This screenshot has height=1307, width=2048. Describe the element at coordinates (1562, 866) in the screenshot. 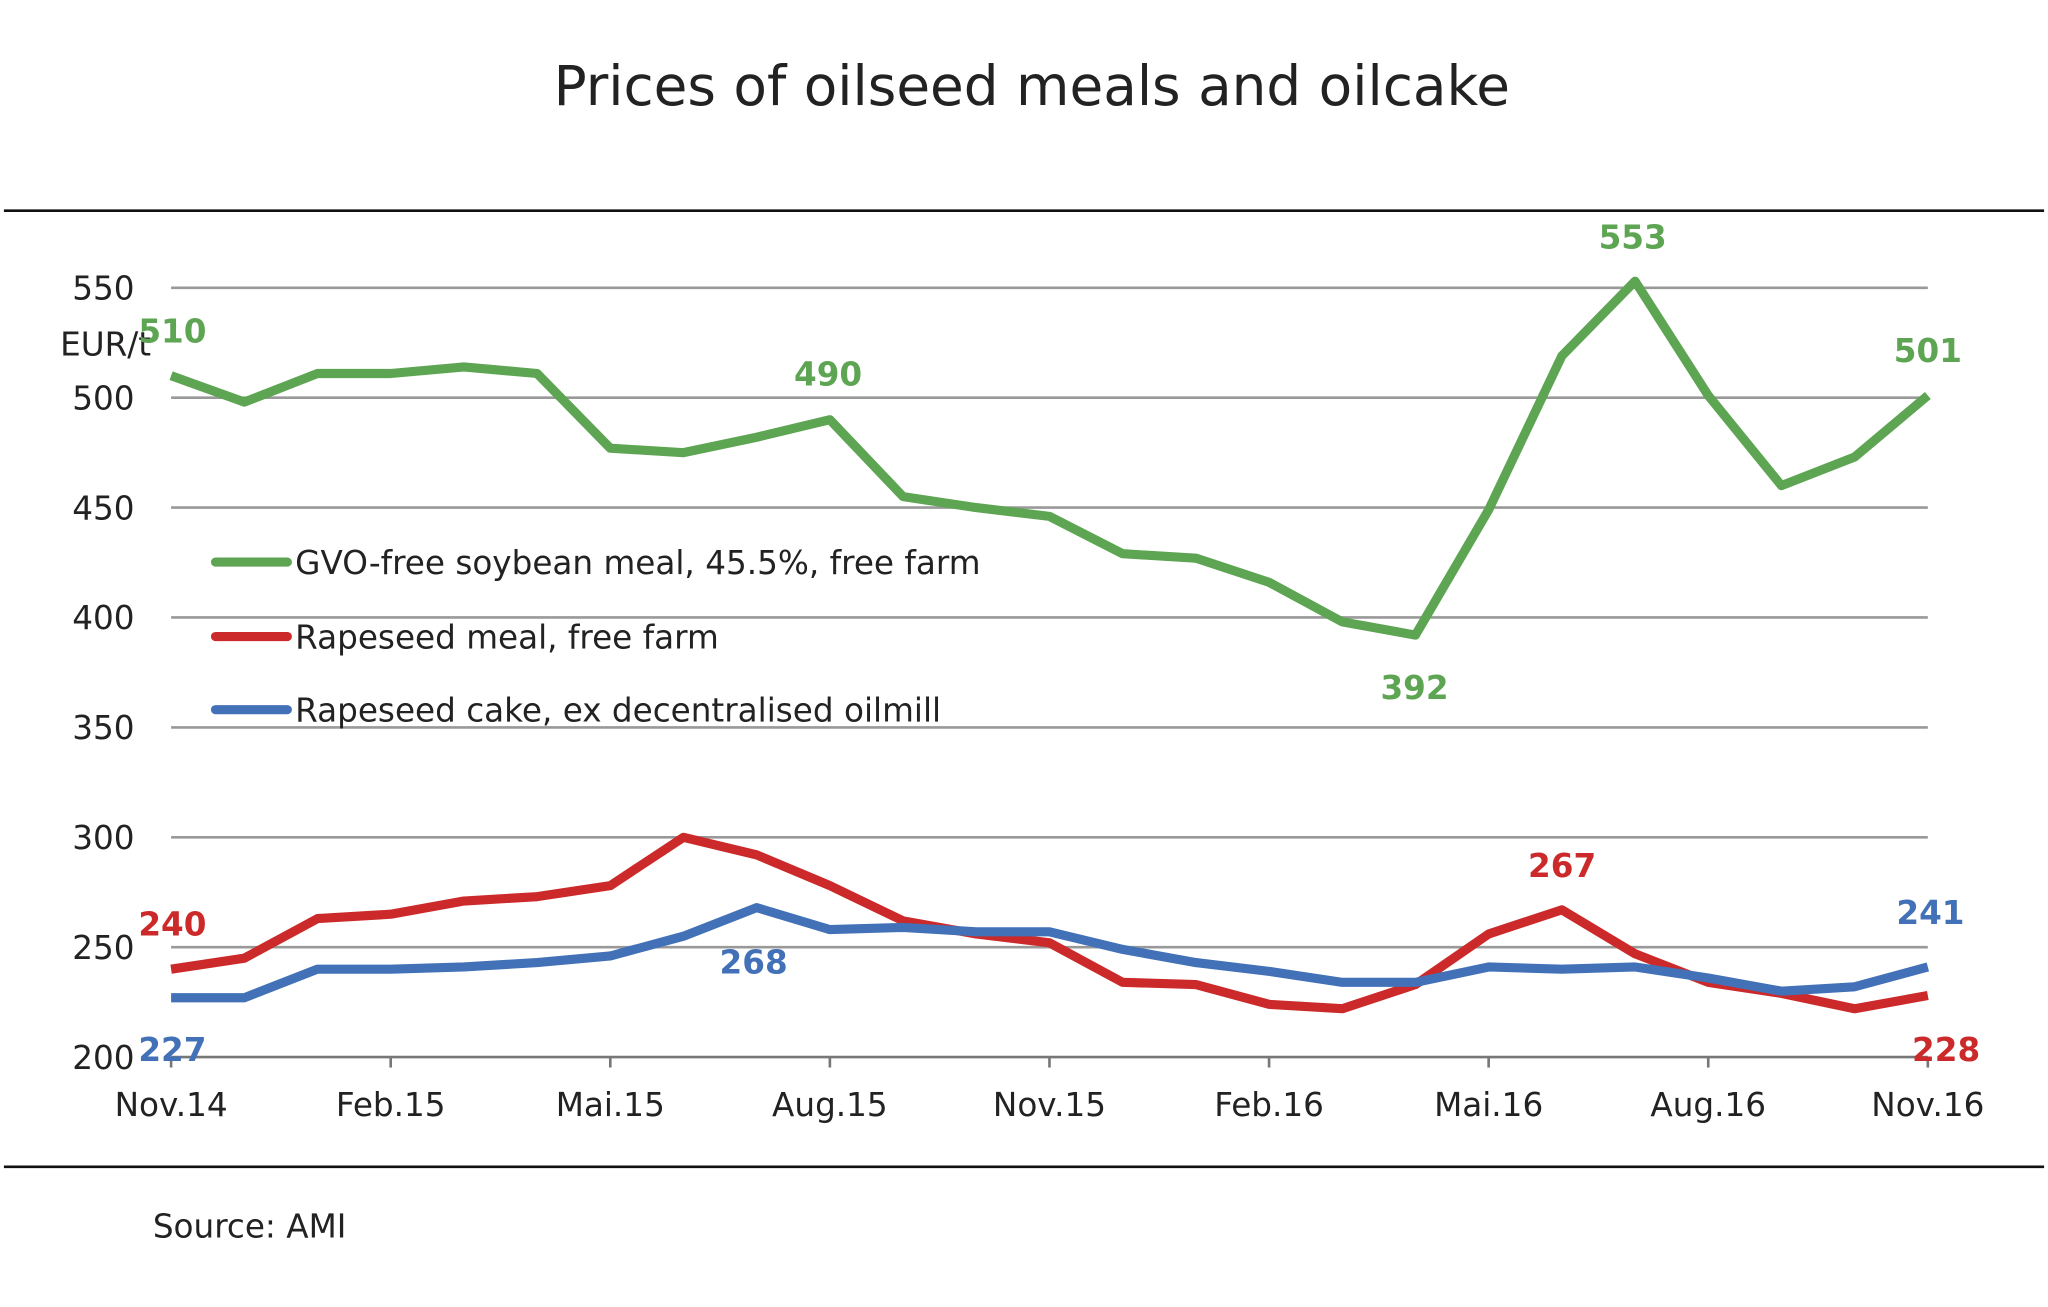

I see `data-label: 267` at that location.